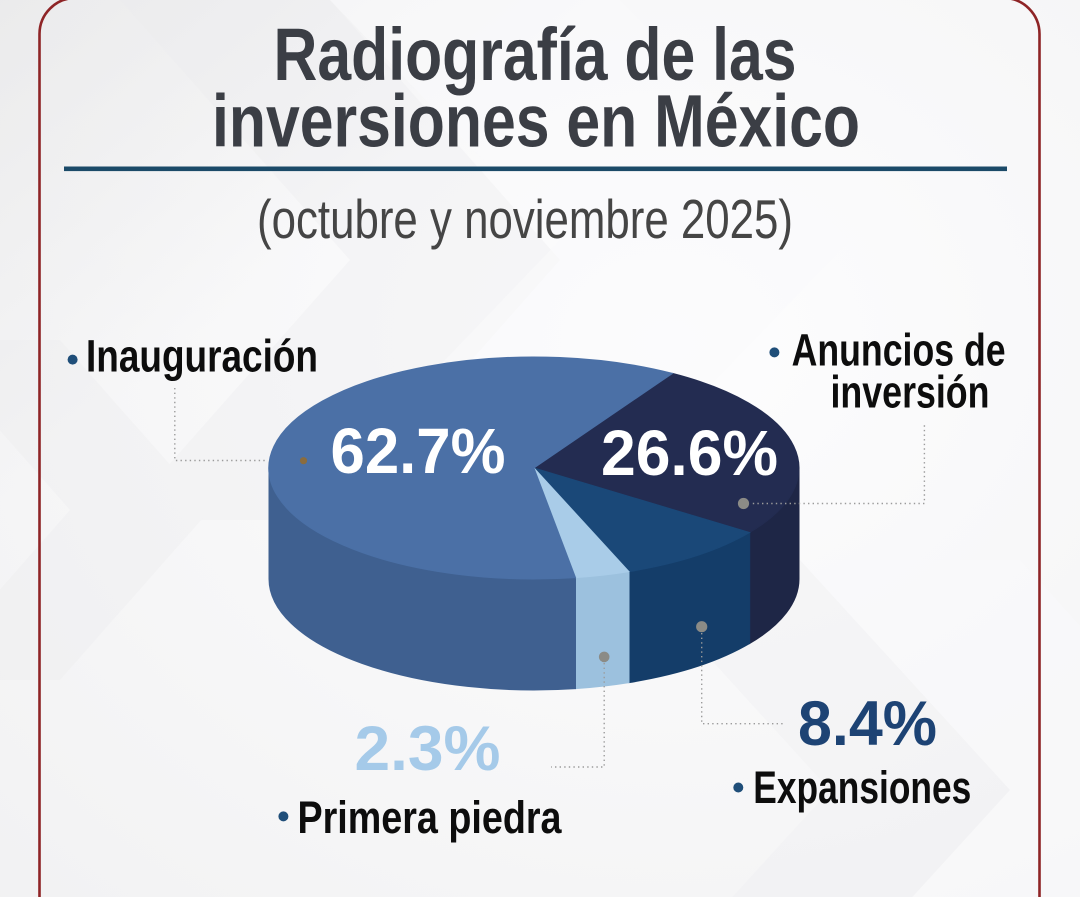 This screenshot has height=897, width=1080. Describe the element at coordinates (910, 392) in the screenshot. I see `svg-text: inversión` at that location.